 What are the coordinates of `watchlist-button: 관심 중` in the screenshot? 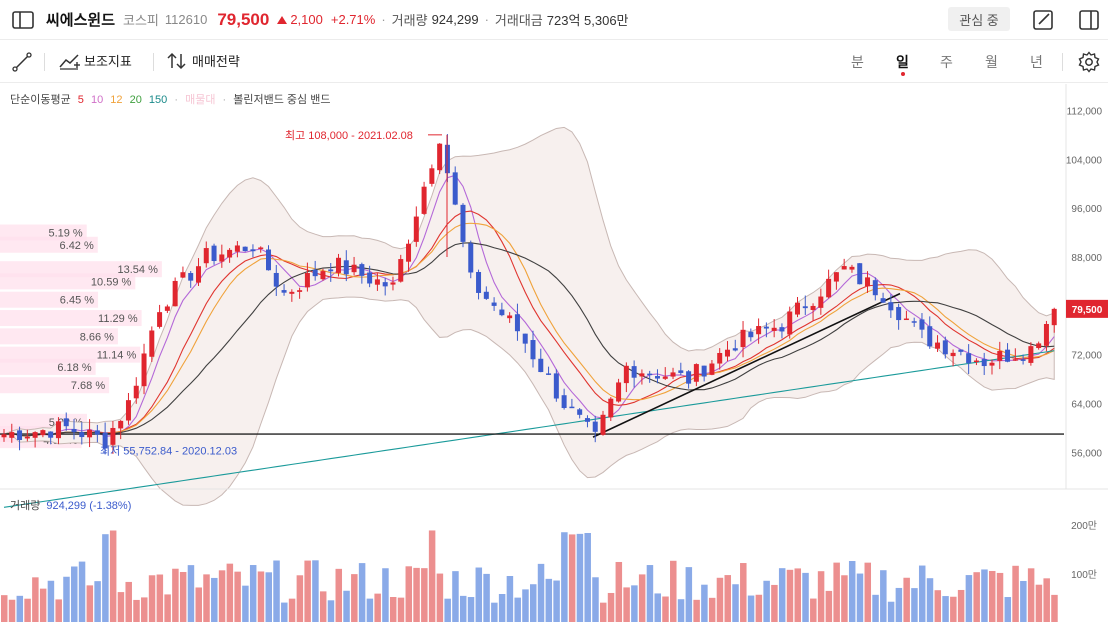 It's located at (979, 19).